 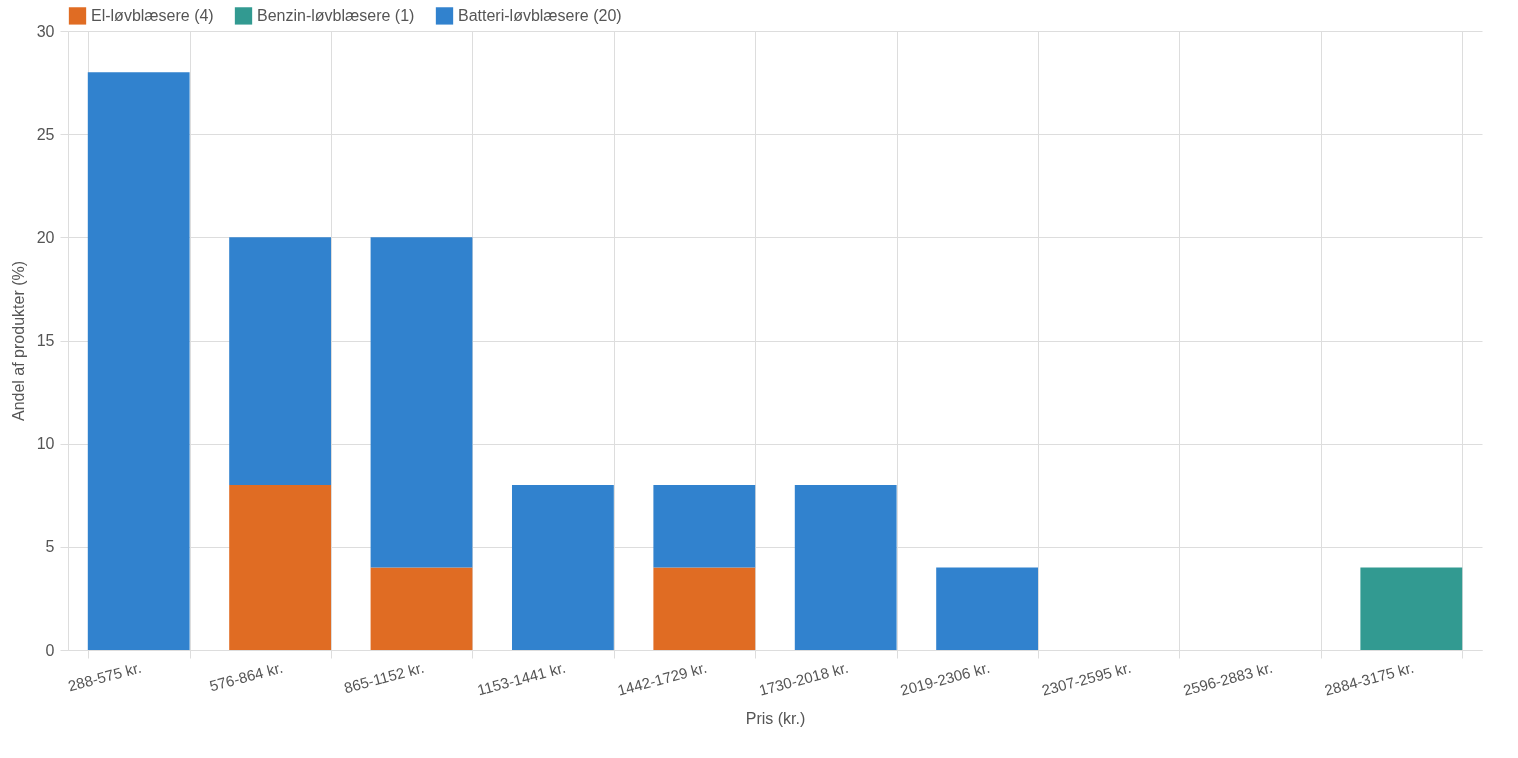 What do you see at coordinates (336, 15) in the screenshot?
I see `legend-label: Benzin-løvblæsere (1)` at bounding box center [336, 15].